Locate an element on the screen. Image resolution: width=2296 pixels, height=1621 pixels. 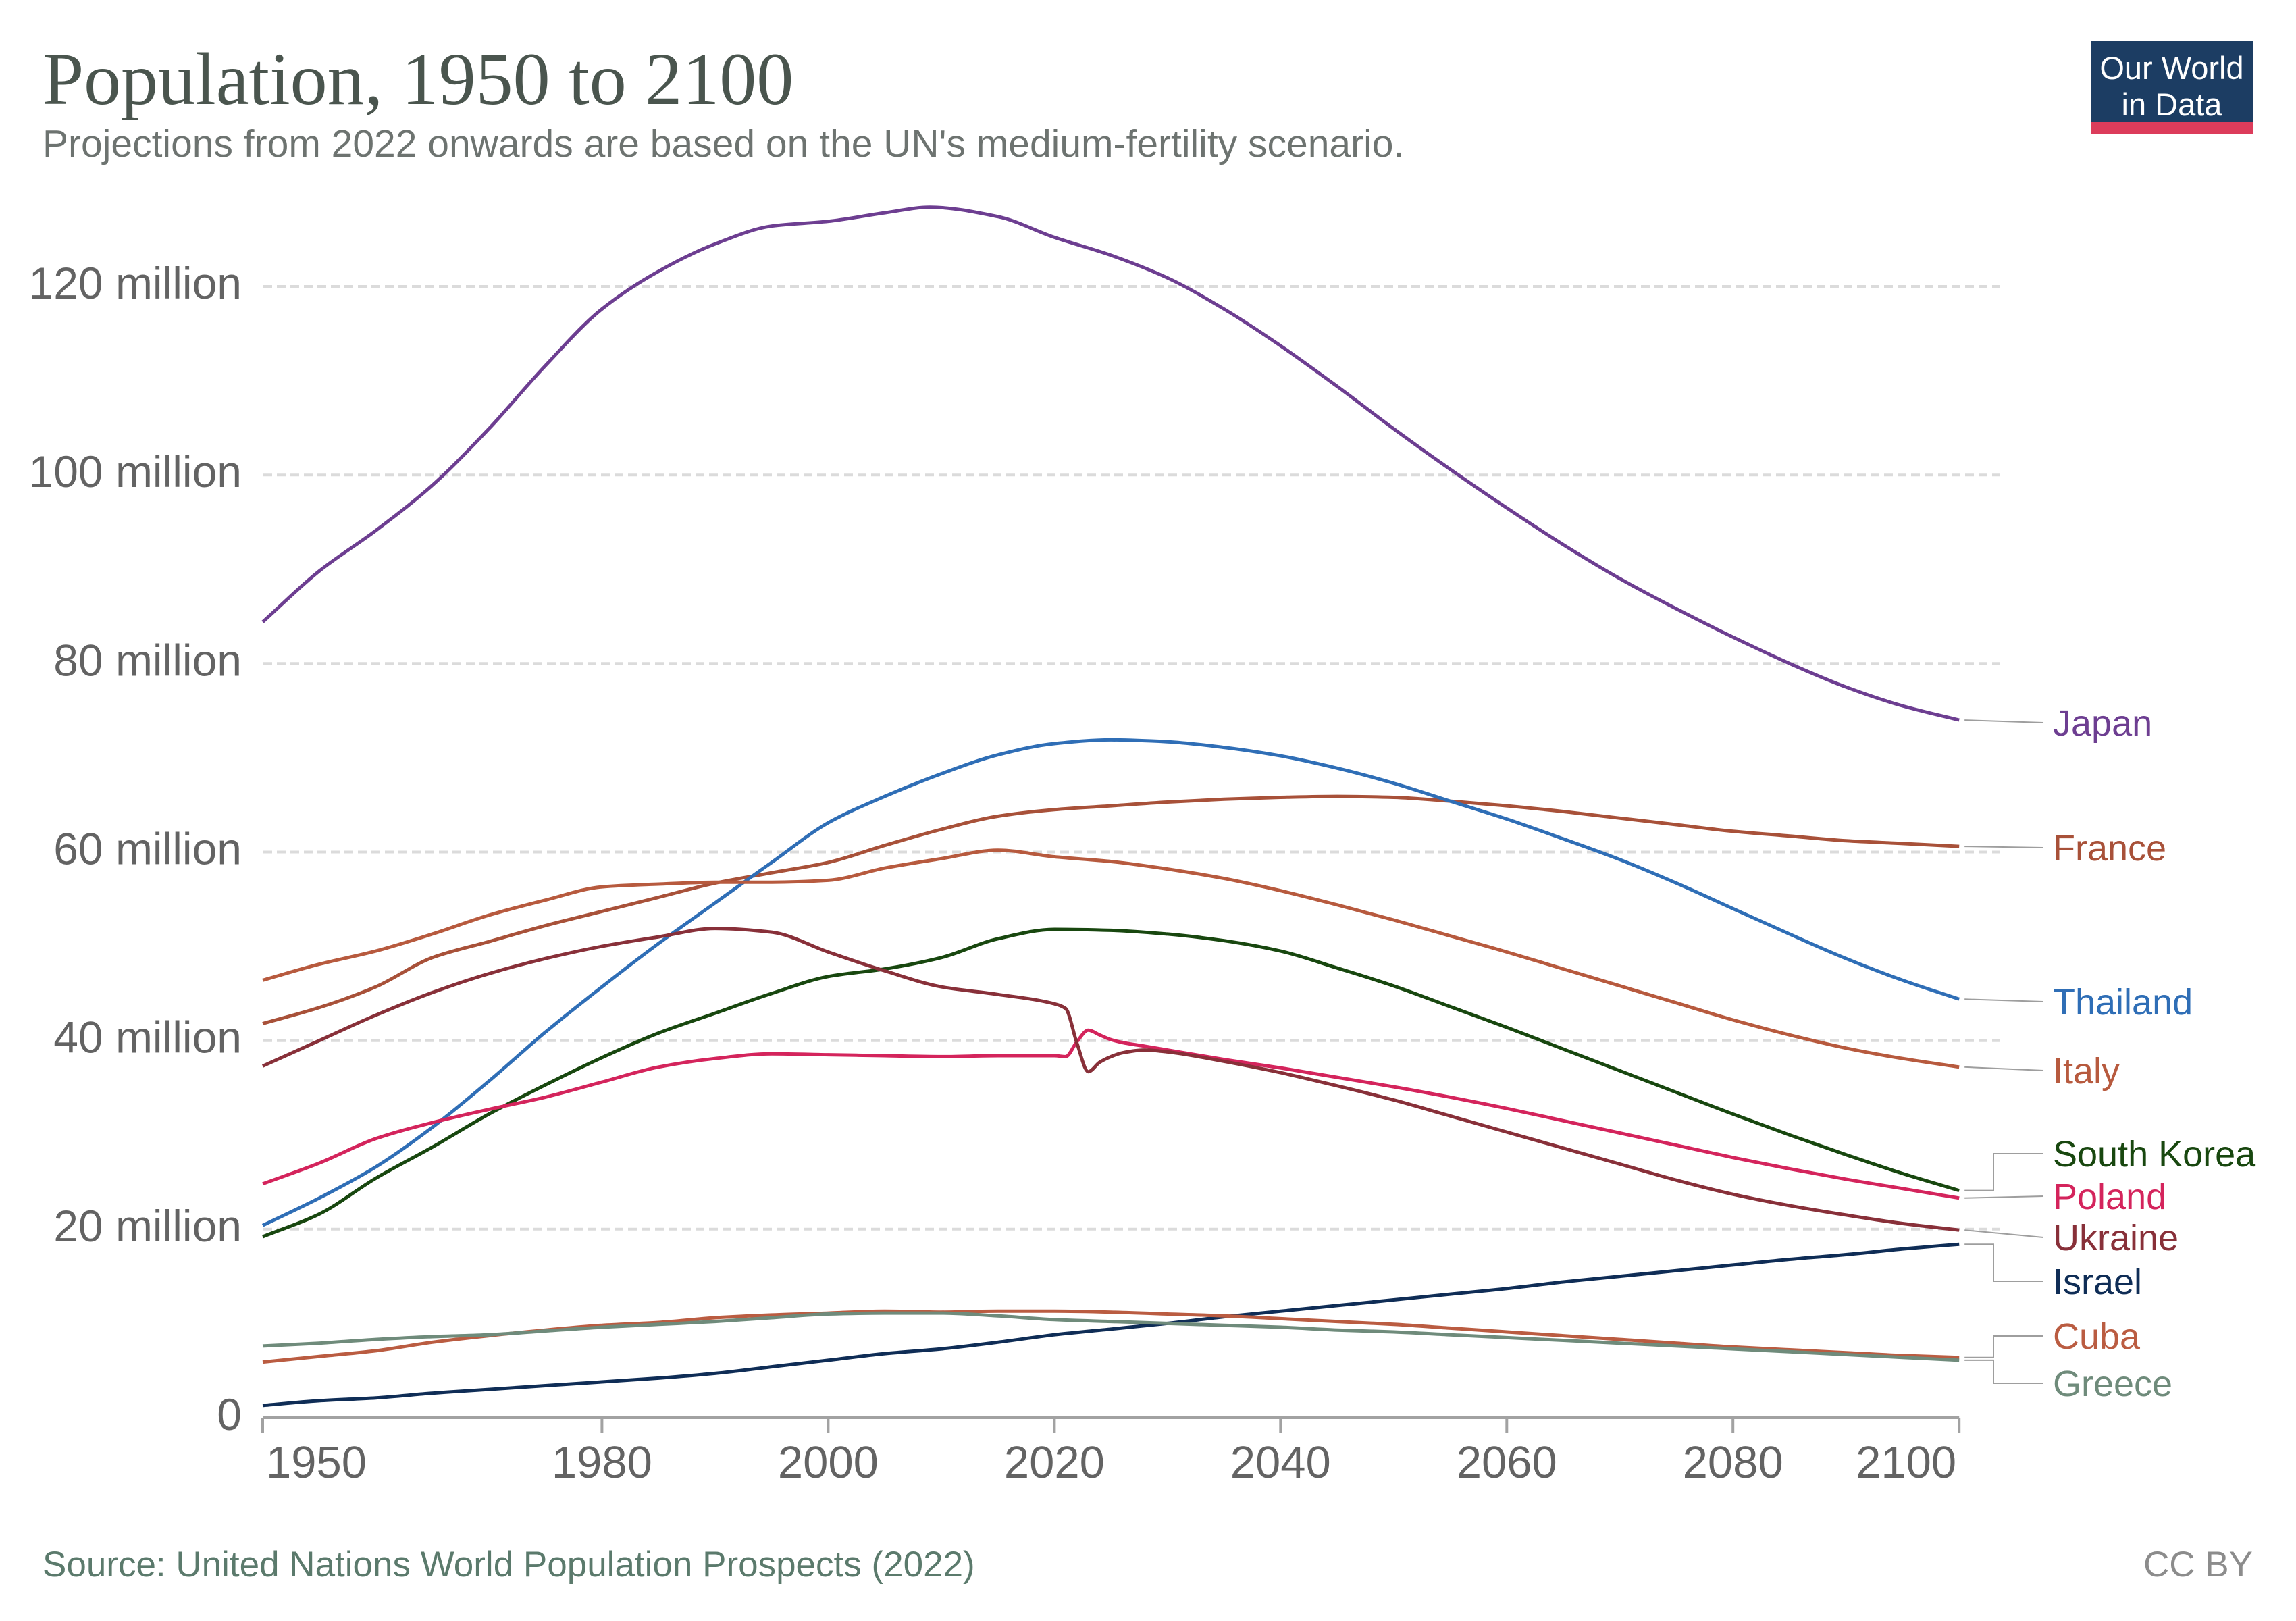
series-label-japan: Japan is located at coordinates (2102, 723).